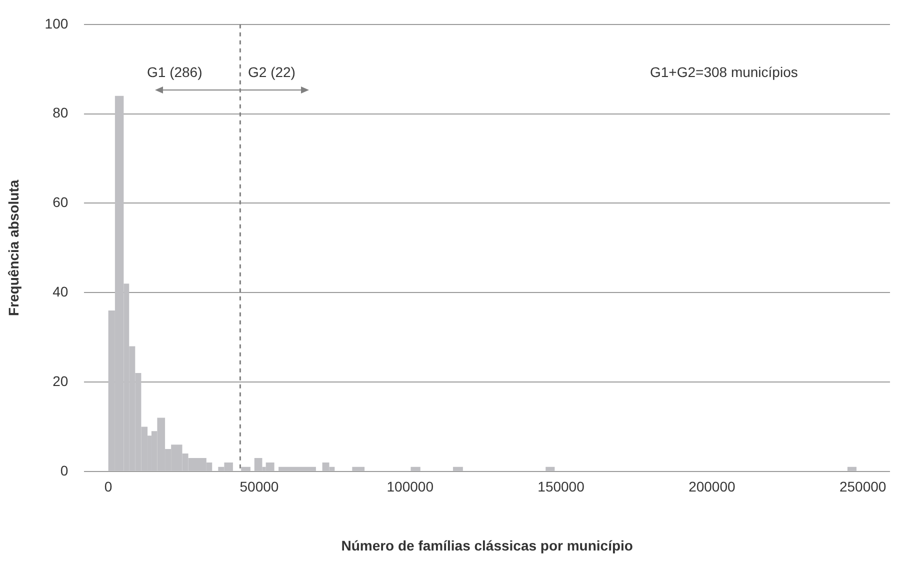  I want to click on x-tick-label: 0, so click(108, 486).